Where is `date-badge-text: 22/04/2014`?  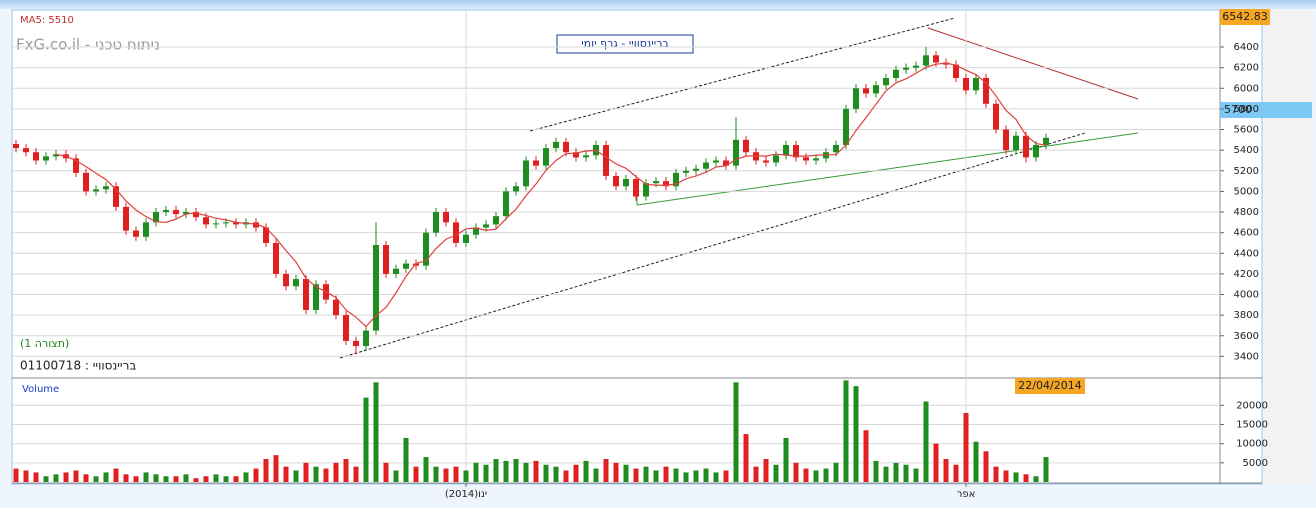 date-badge-text: 22/04/2014 is located at coordinates (1049, 385).